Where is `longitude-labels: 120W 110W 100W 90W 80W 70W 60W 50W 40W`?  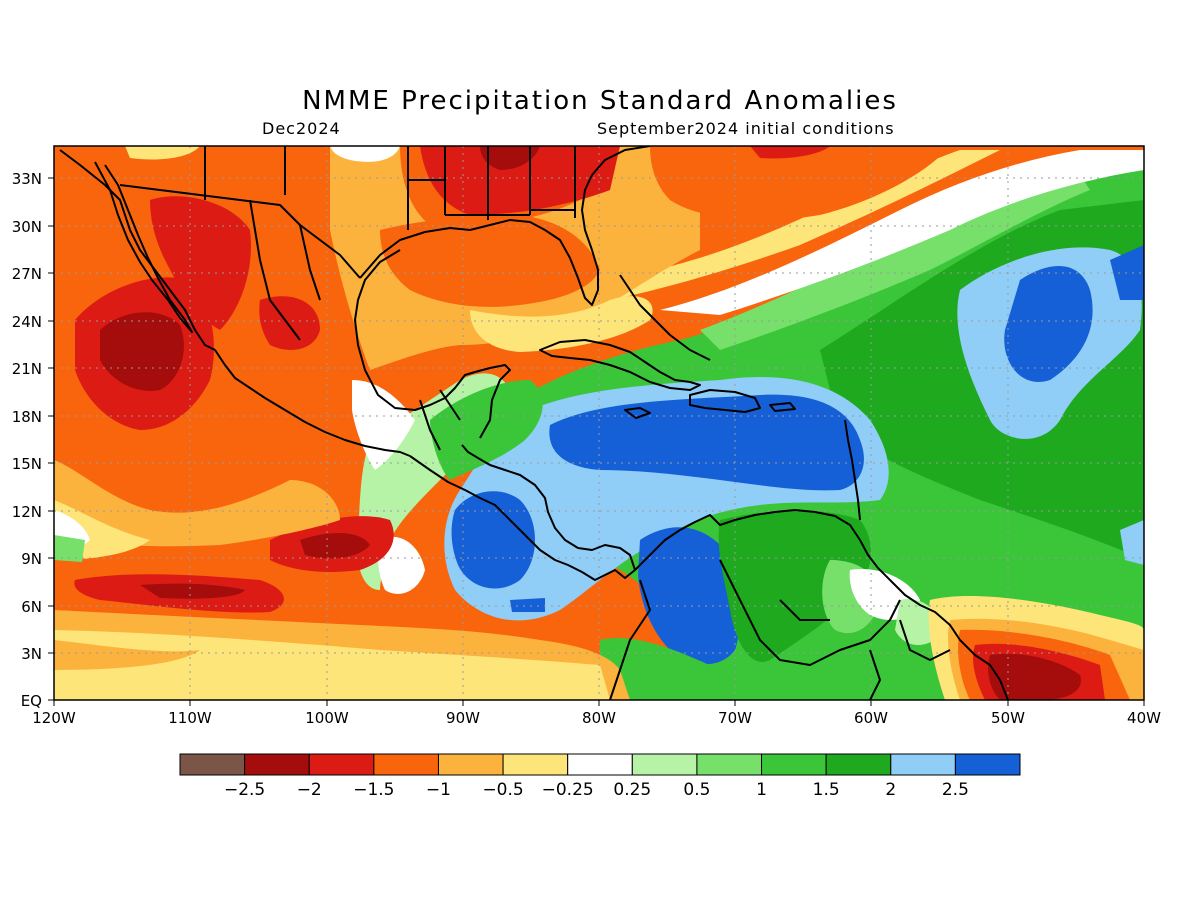 longitude-labels: 120W 110W 100W 90W 80W 70W 60W 50W 40W is located at coordinates (596, 718).